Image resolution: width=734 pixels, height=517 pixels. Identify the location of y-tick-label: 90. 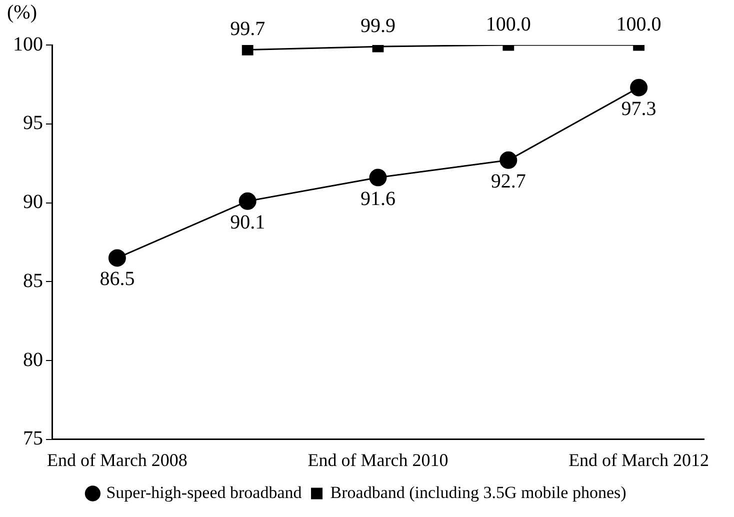
(33, 202).